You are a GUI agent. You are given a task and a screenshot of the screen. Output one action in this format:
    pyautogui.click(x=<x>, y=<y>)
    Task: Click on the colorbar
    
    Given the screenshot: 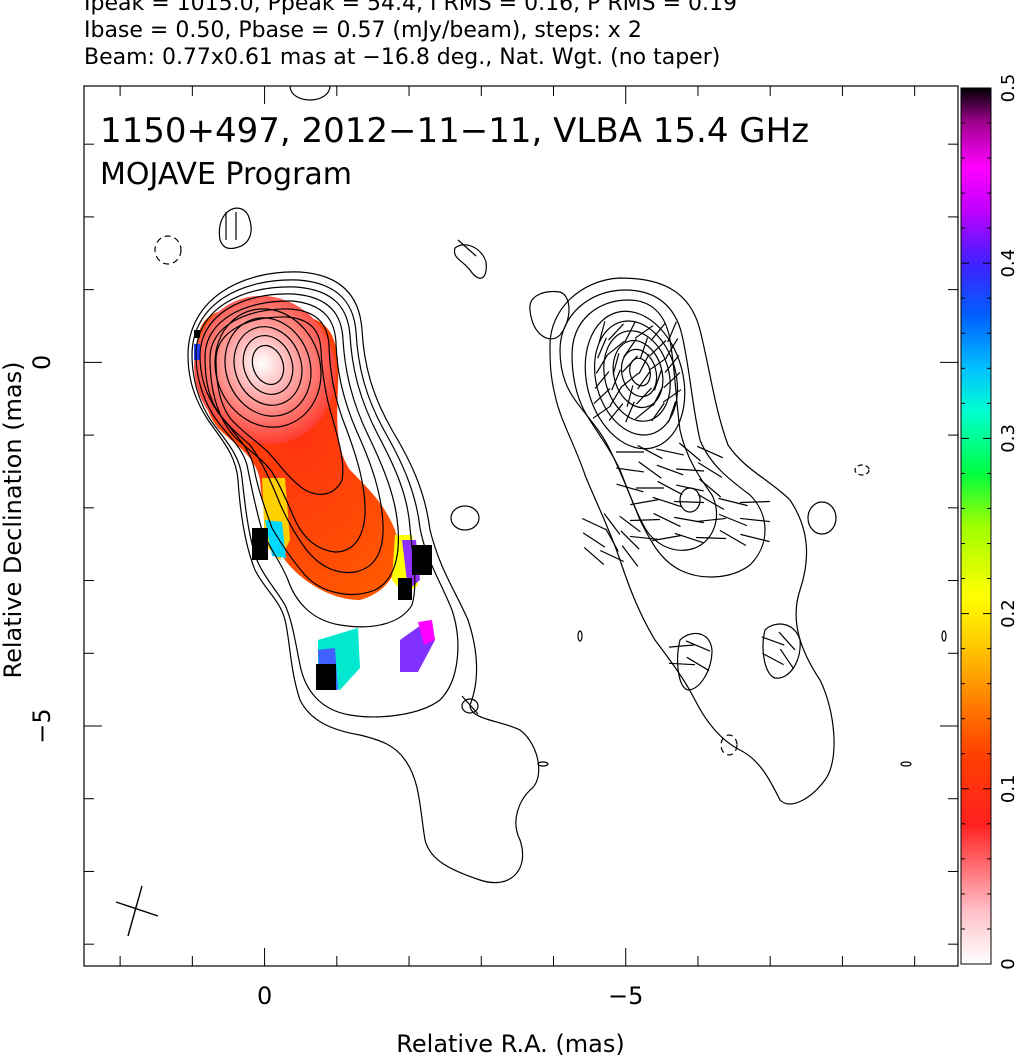 What is the action you would take?
    pyautogui.click(x=976, y=526)
    